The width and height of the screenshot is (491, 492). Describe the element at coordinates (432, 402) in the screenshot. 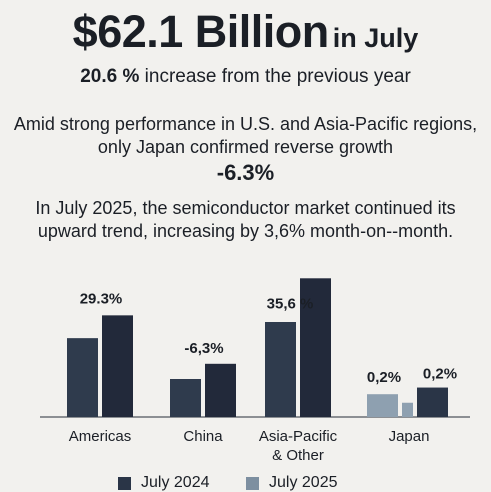

I see `bar-japan-july2024` at that location.